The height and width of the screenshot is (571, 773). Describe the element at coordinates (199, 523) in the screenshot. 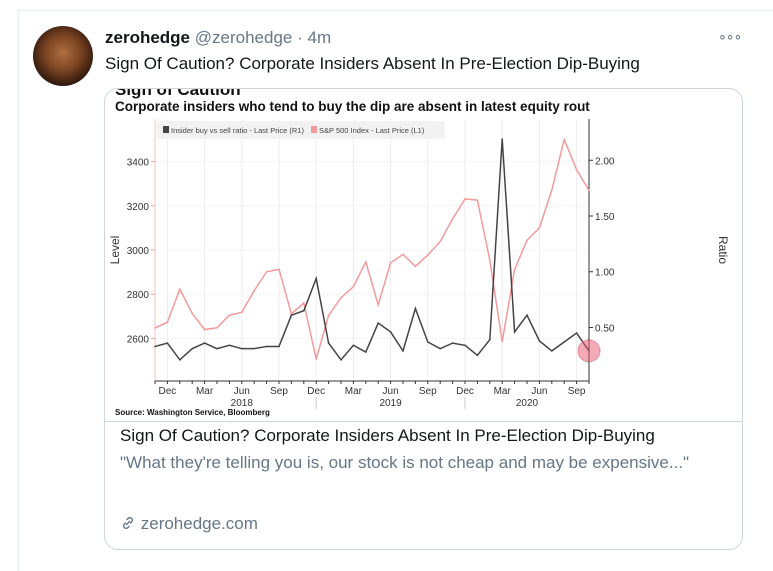

I see `card-domain: zerohedge.com` at that location.